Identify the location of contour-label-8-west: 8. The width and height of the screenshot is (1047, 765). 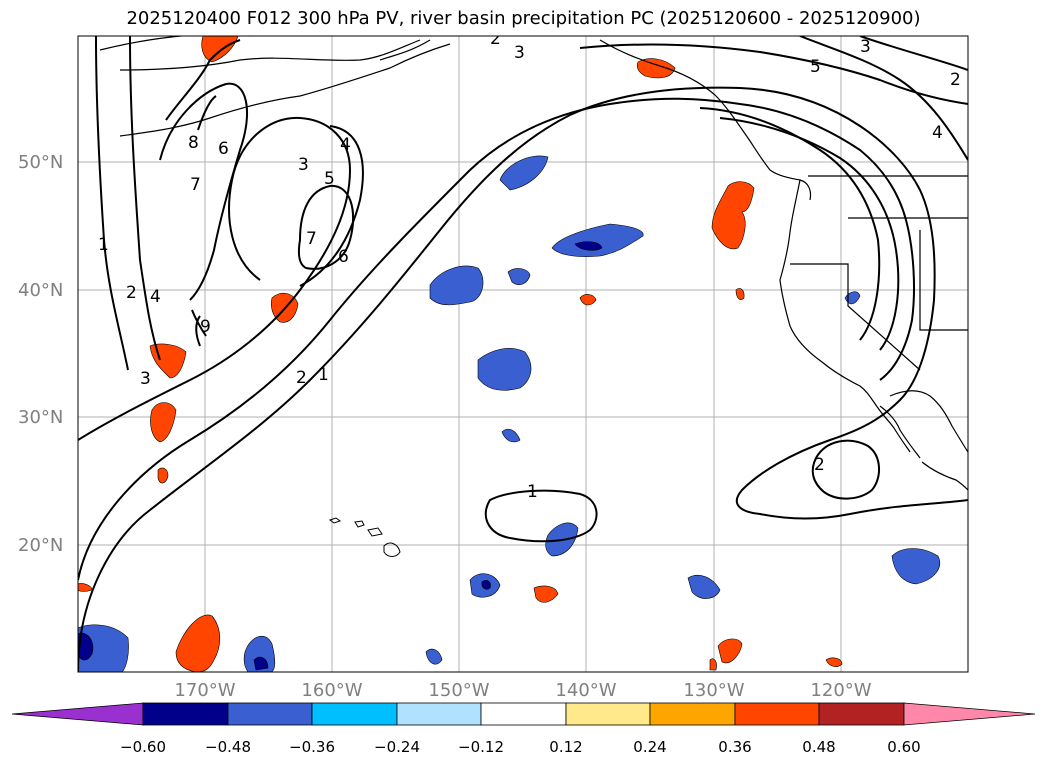
(193, 143).